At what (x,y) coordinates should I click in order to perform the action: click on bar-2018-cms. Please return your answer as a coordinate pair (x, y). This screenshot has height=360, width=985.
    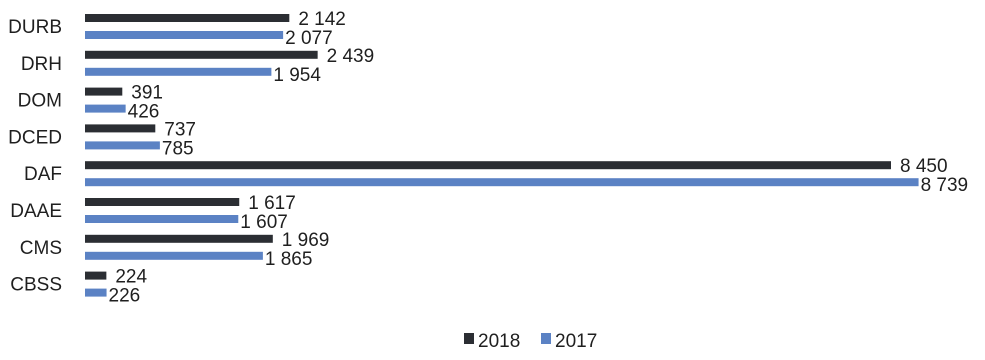
    Looking at the image, I should click on (179, 238).